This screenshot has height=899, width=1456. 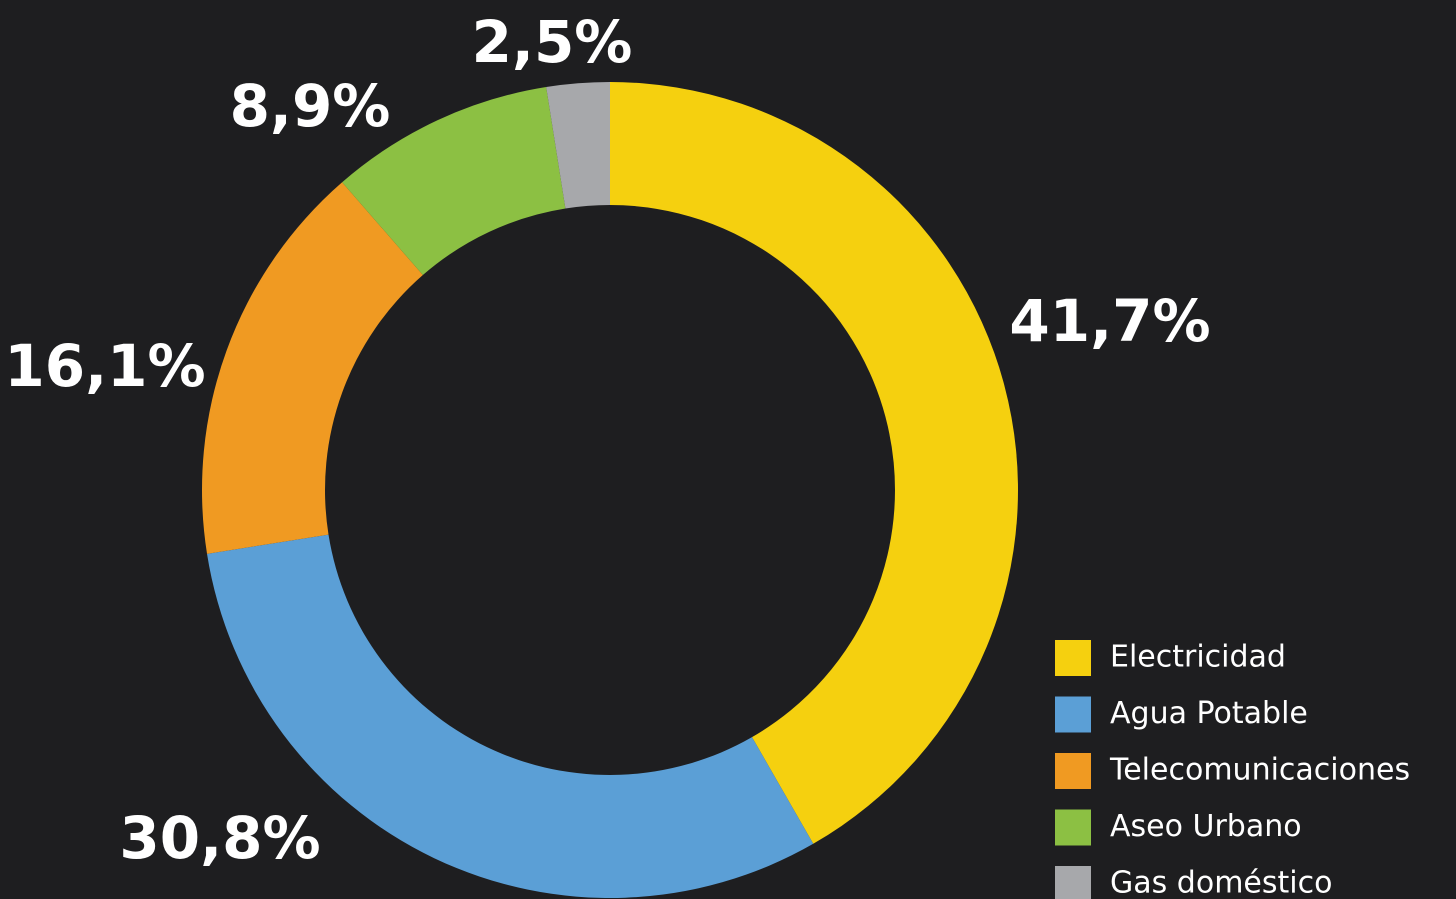 I want to click on value-label: 8,9%, so click(x=310, y=106).